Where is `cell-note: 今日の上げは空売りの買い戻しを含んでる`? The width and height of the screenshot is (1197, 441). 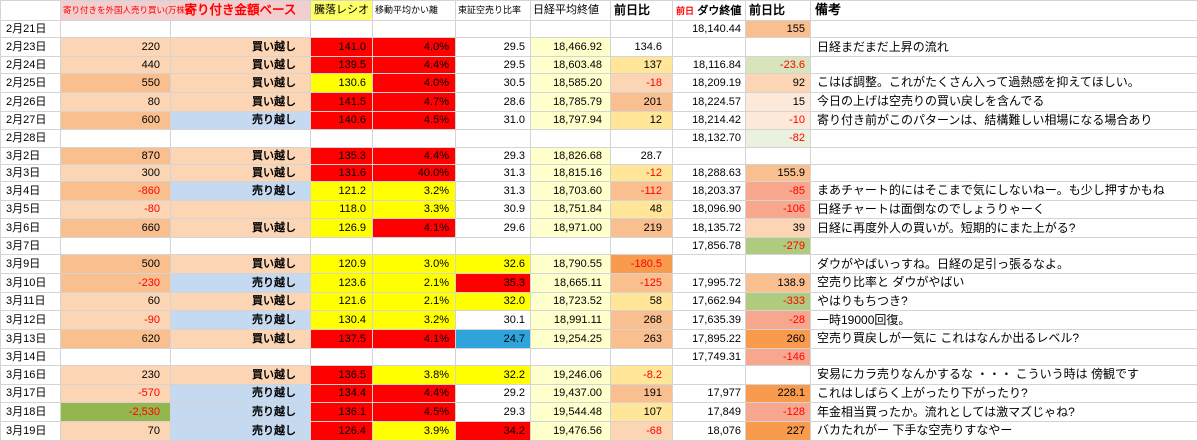 cell-note: 今日の上げは空売りの買い戻しを含んでる is located at coordinates (1003, 101).